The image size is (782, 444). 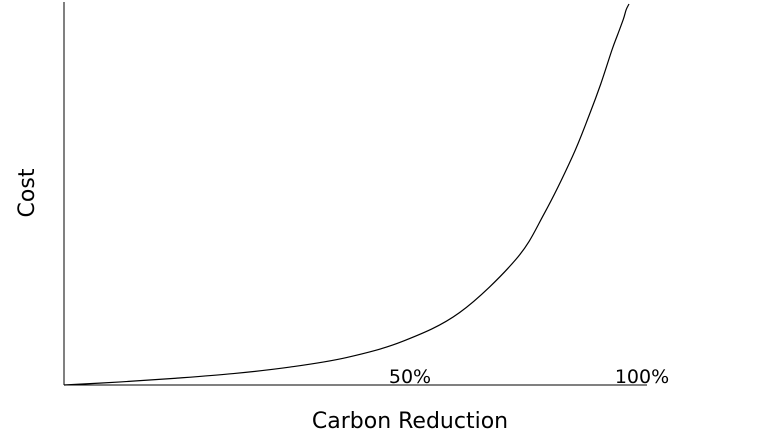 I want to click on x-axis-label: Carbon Reduction, so click(x=410, y=421).